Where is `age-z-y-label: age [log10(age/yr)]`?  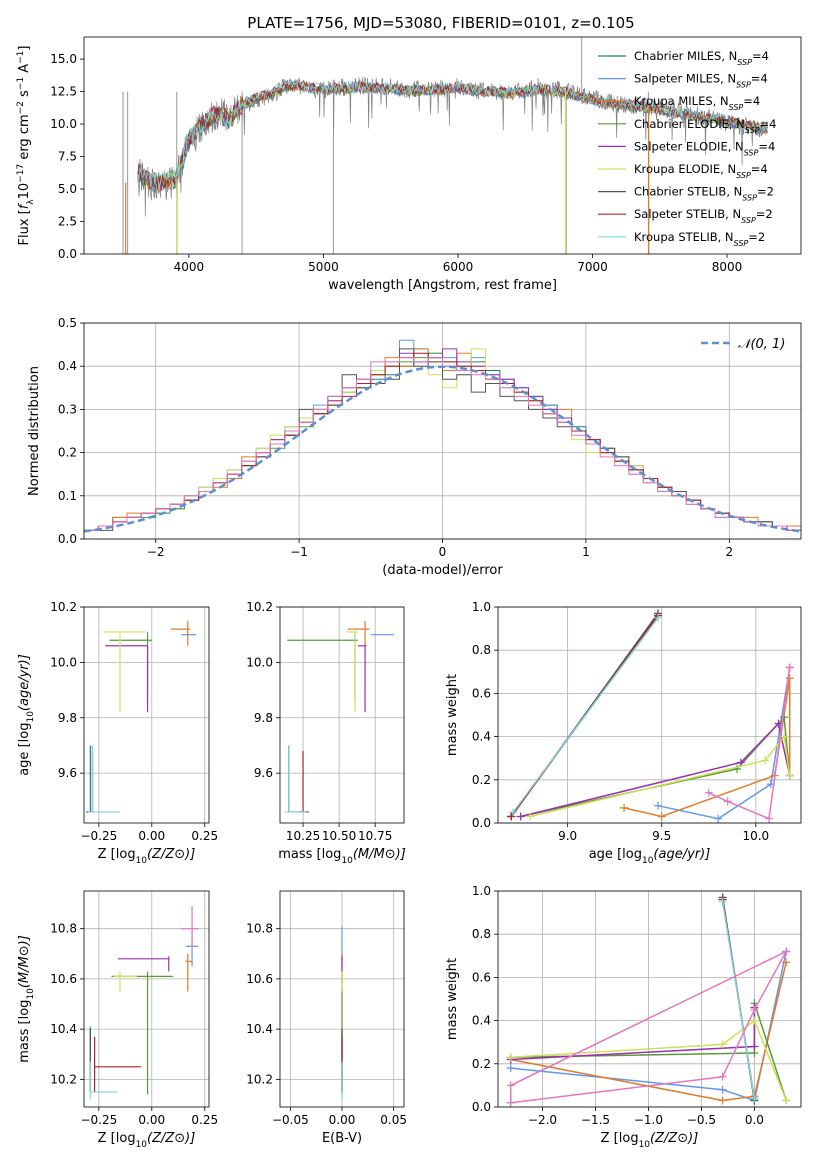 age-z-y-label: age [log10(age/yr)] is located at coordinates (26, 715).